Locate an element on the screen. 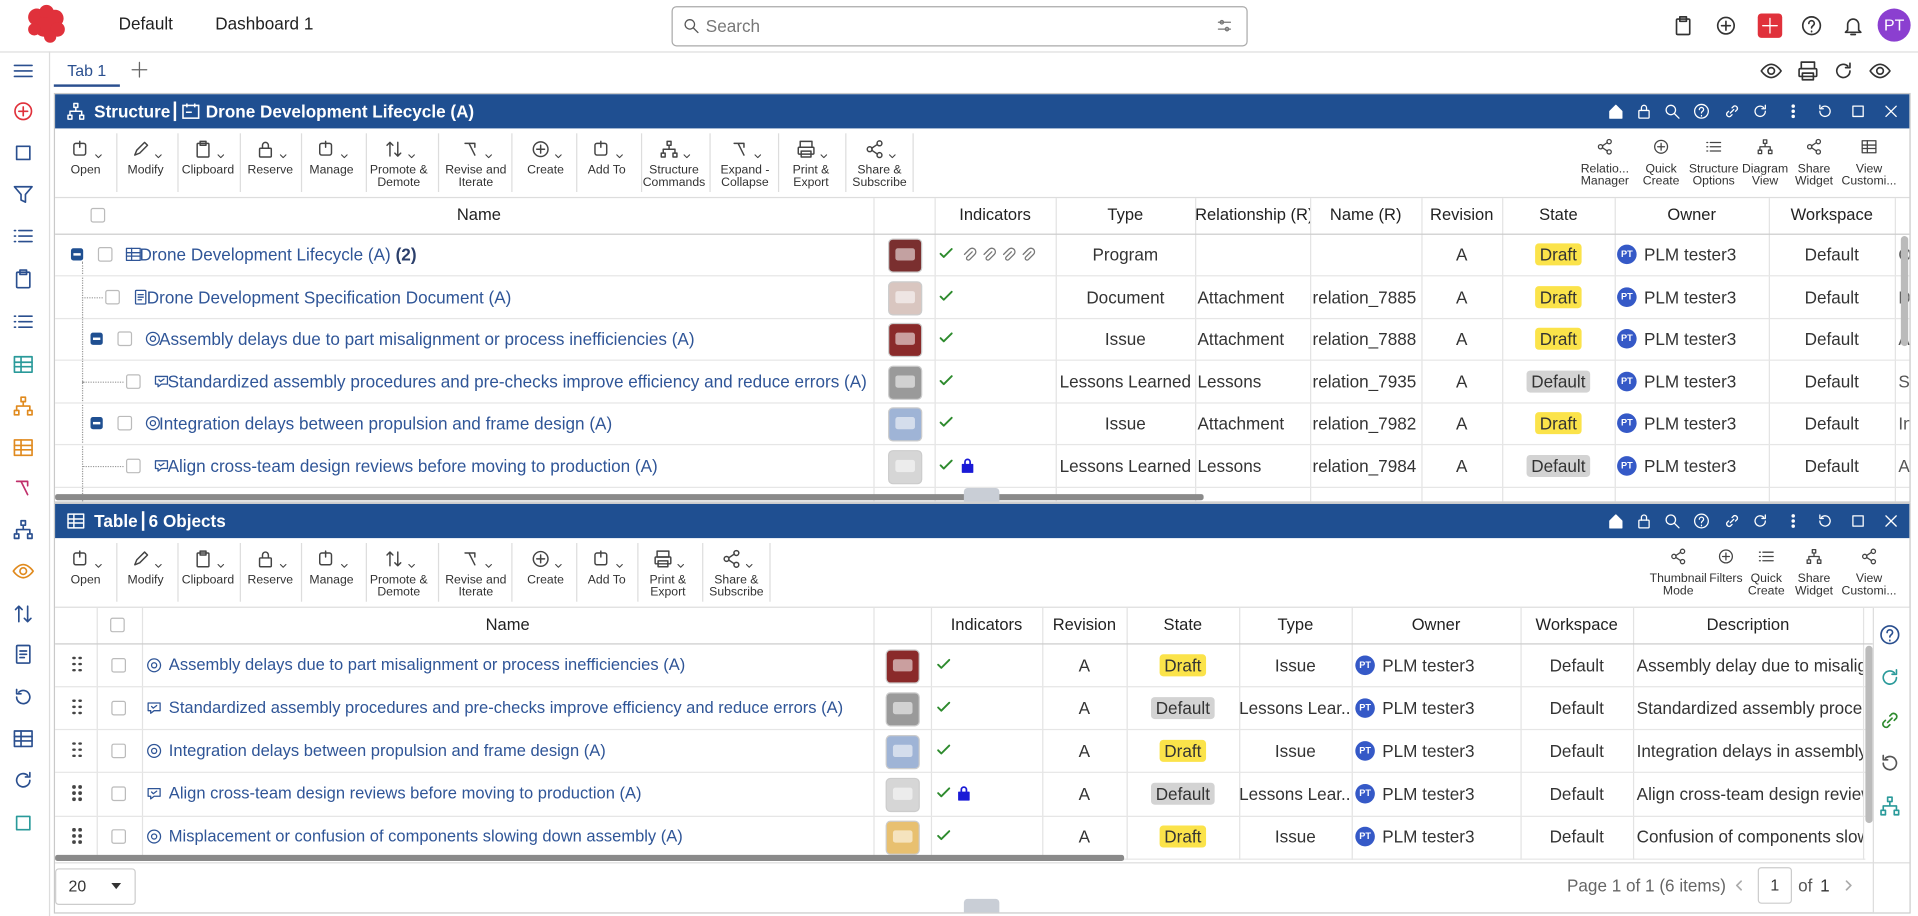  state-badge: Draft is located at coordinates (1182, 665).